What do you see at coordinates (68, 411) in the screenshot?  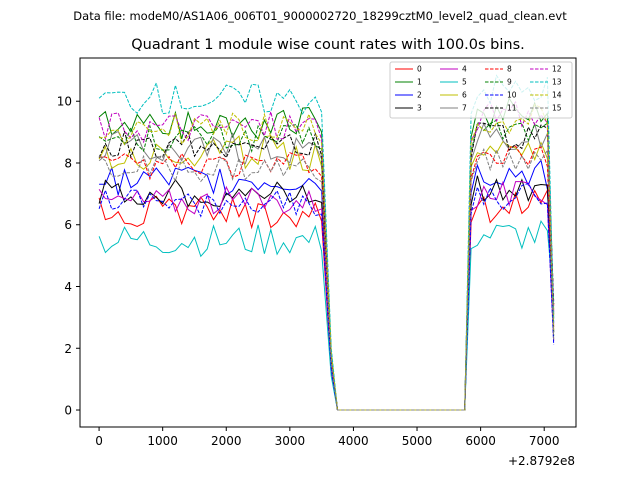 I see `y-tick-label: 0` at bounding box center [68, 411].